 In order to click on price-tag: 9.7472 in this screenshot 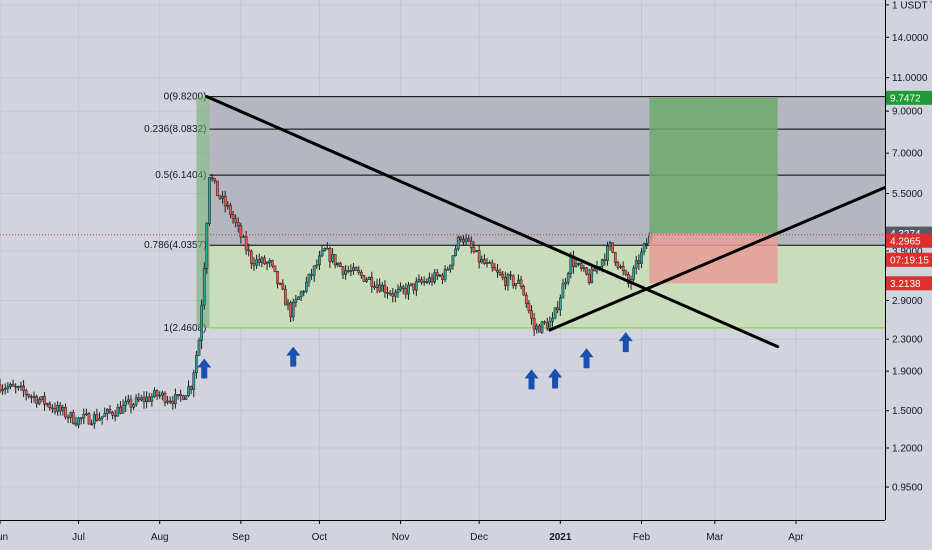, I will do `click(909, 97)`.